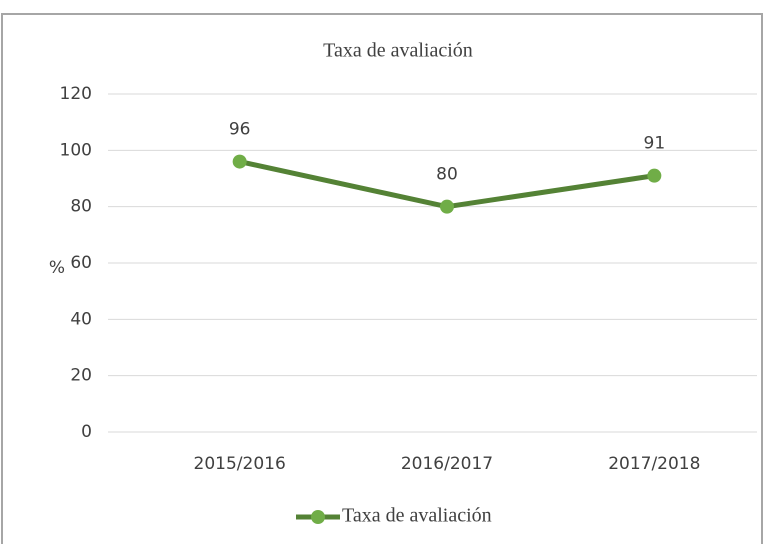  What do you see at coordinates (655, 144) in the screenshot?
I see `data-label: 91` at bounding box center [655, 144].